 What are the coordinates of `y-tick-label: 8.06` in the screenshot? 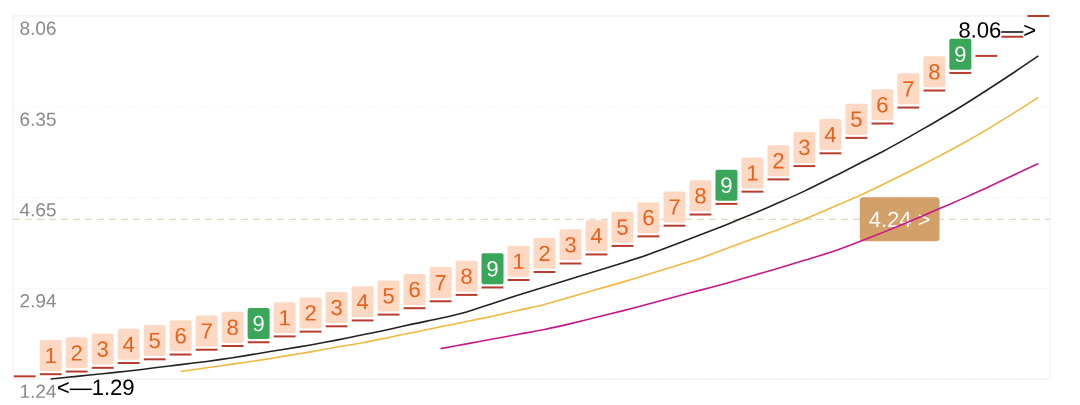 It's located at (38, 28).